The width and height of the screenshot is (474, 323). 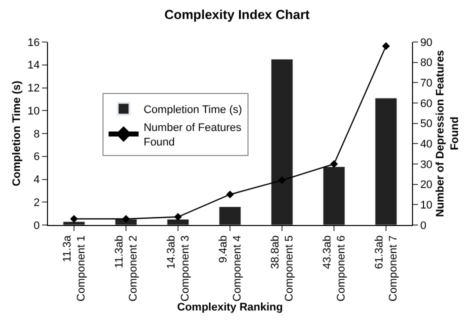 I want to click on y-tick-label: 10, so click(x=34, y=111).